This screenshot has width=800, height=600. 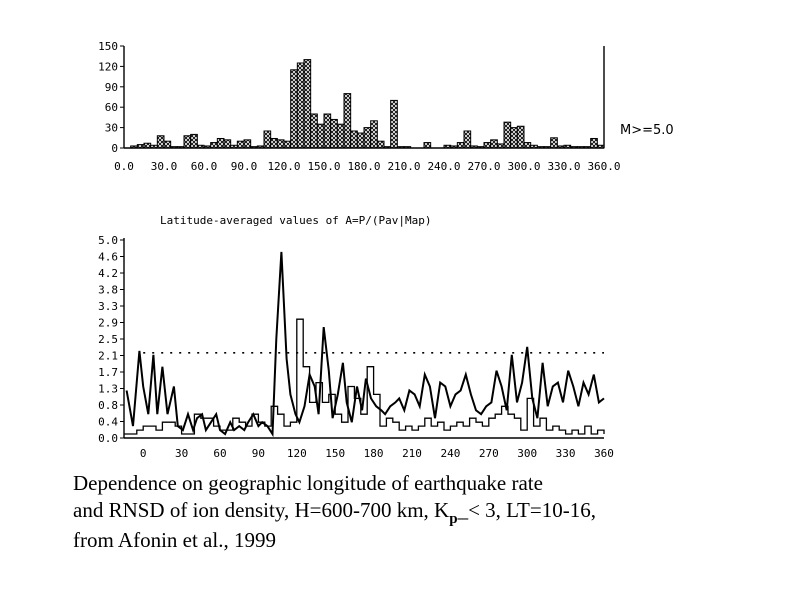 What do you see at coordinates (108, 273) in the screenshot?
I see `y-tick-label: 4.2` at bounding box center [108, 273].